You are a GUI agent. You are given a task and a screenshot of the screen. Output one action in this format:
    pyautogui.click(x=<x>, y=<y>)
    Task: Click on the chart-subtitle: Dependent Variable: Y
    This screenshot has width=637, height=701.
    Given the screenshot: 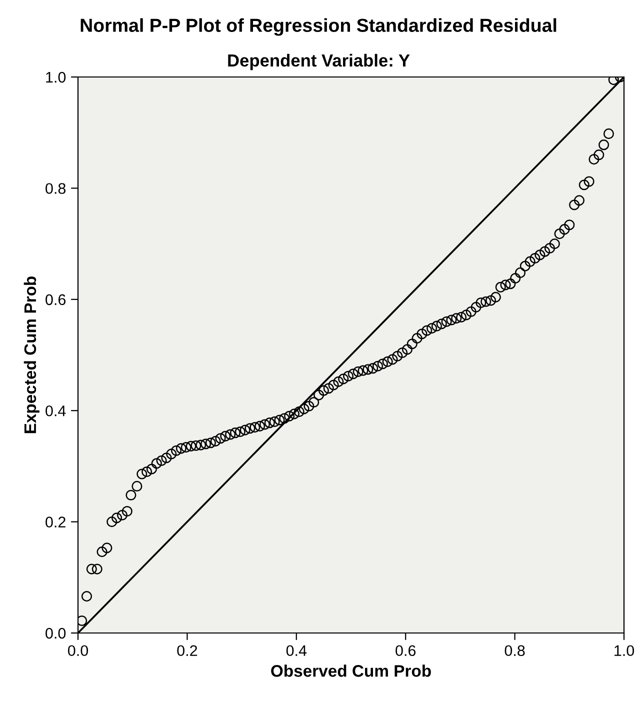 What is the action you would take?
    pyautogui.click(x=319, y=62)
    